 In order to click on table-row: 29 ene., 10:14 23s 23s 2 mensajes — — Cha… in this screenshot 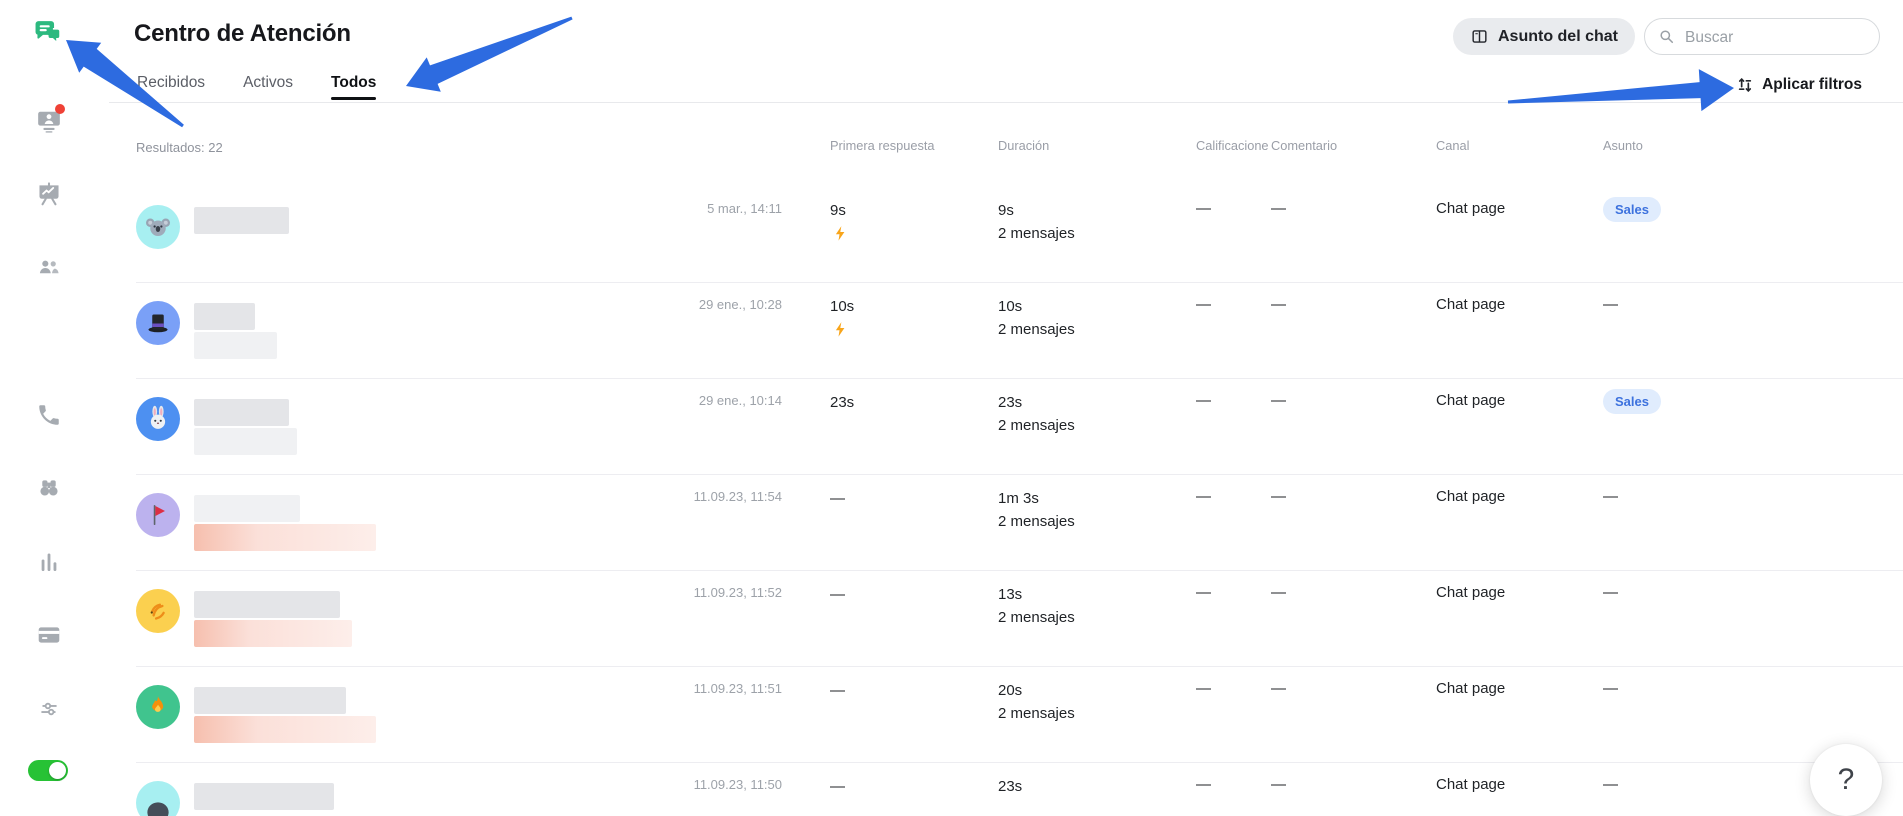, I will do `click(1019, 427)`.